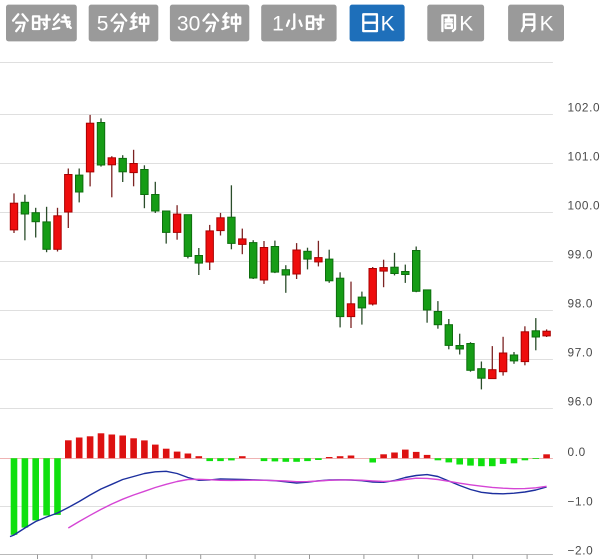 Image resolution: width=604 pixels, height=559 pixels. I want to click on svg-text: 99.0, so click(581, 254).